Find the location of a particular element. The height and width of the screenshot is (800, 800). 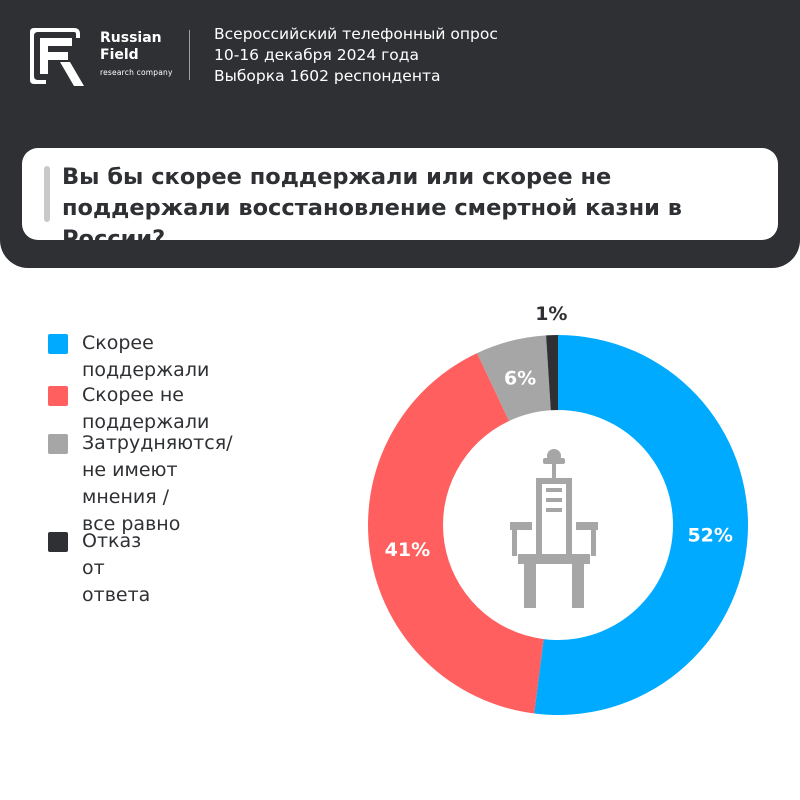

legend-swatch-undecided is located at coordinates (58, 444).